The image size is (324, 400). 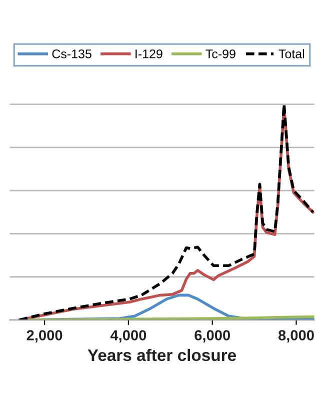 I want to click on legend-label: I-129, so click(x=149, y=53).